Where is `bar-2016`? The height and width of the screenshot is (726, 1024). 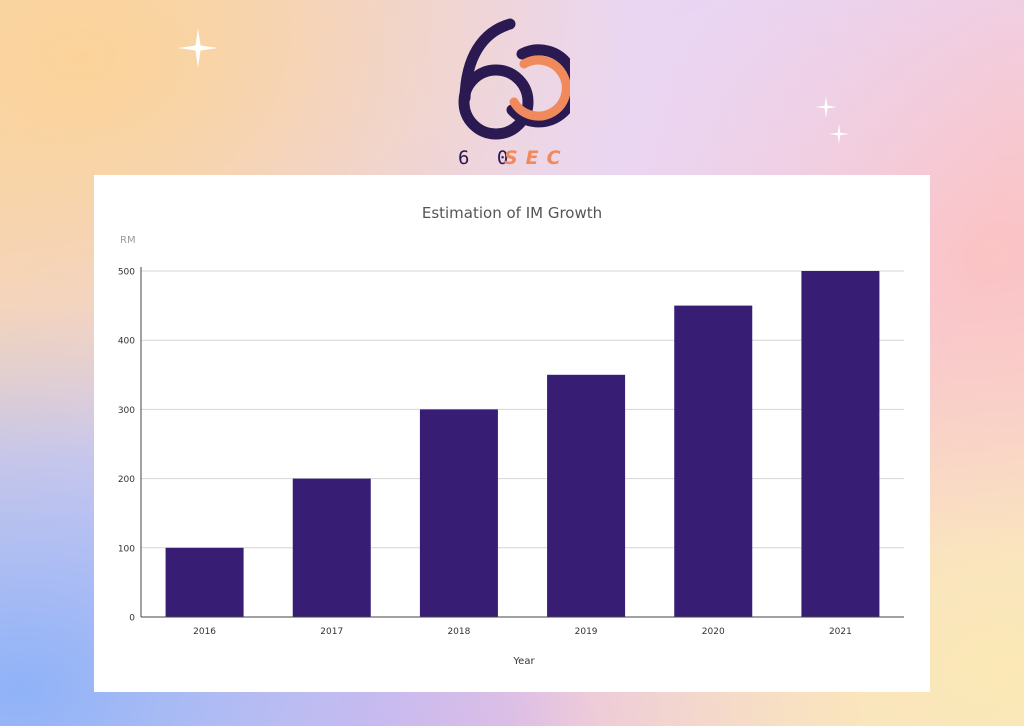
bar-2016 is located at coordinates (204, 582).